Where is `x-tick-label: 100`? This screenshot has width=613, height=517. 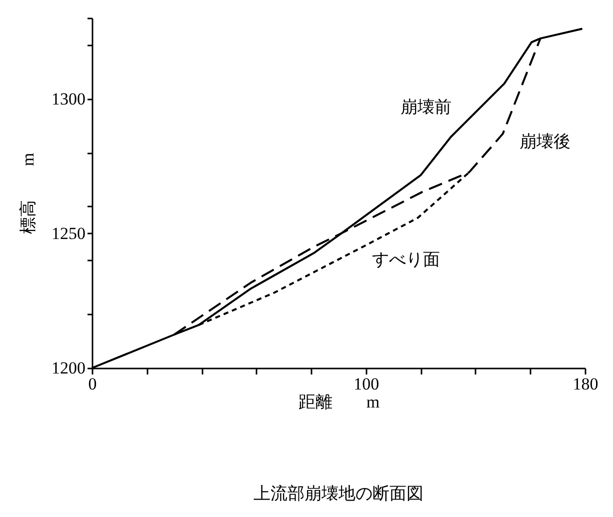 x-tick-label: 100 is located at coordinates (367, 384).